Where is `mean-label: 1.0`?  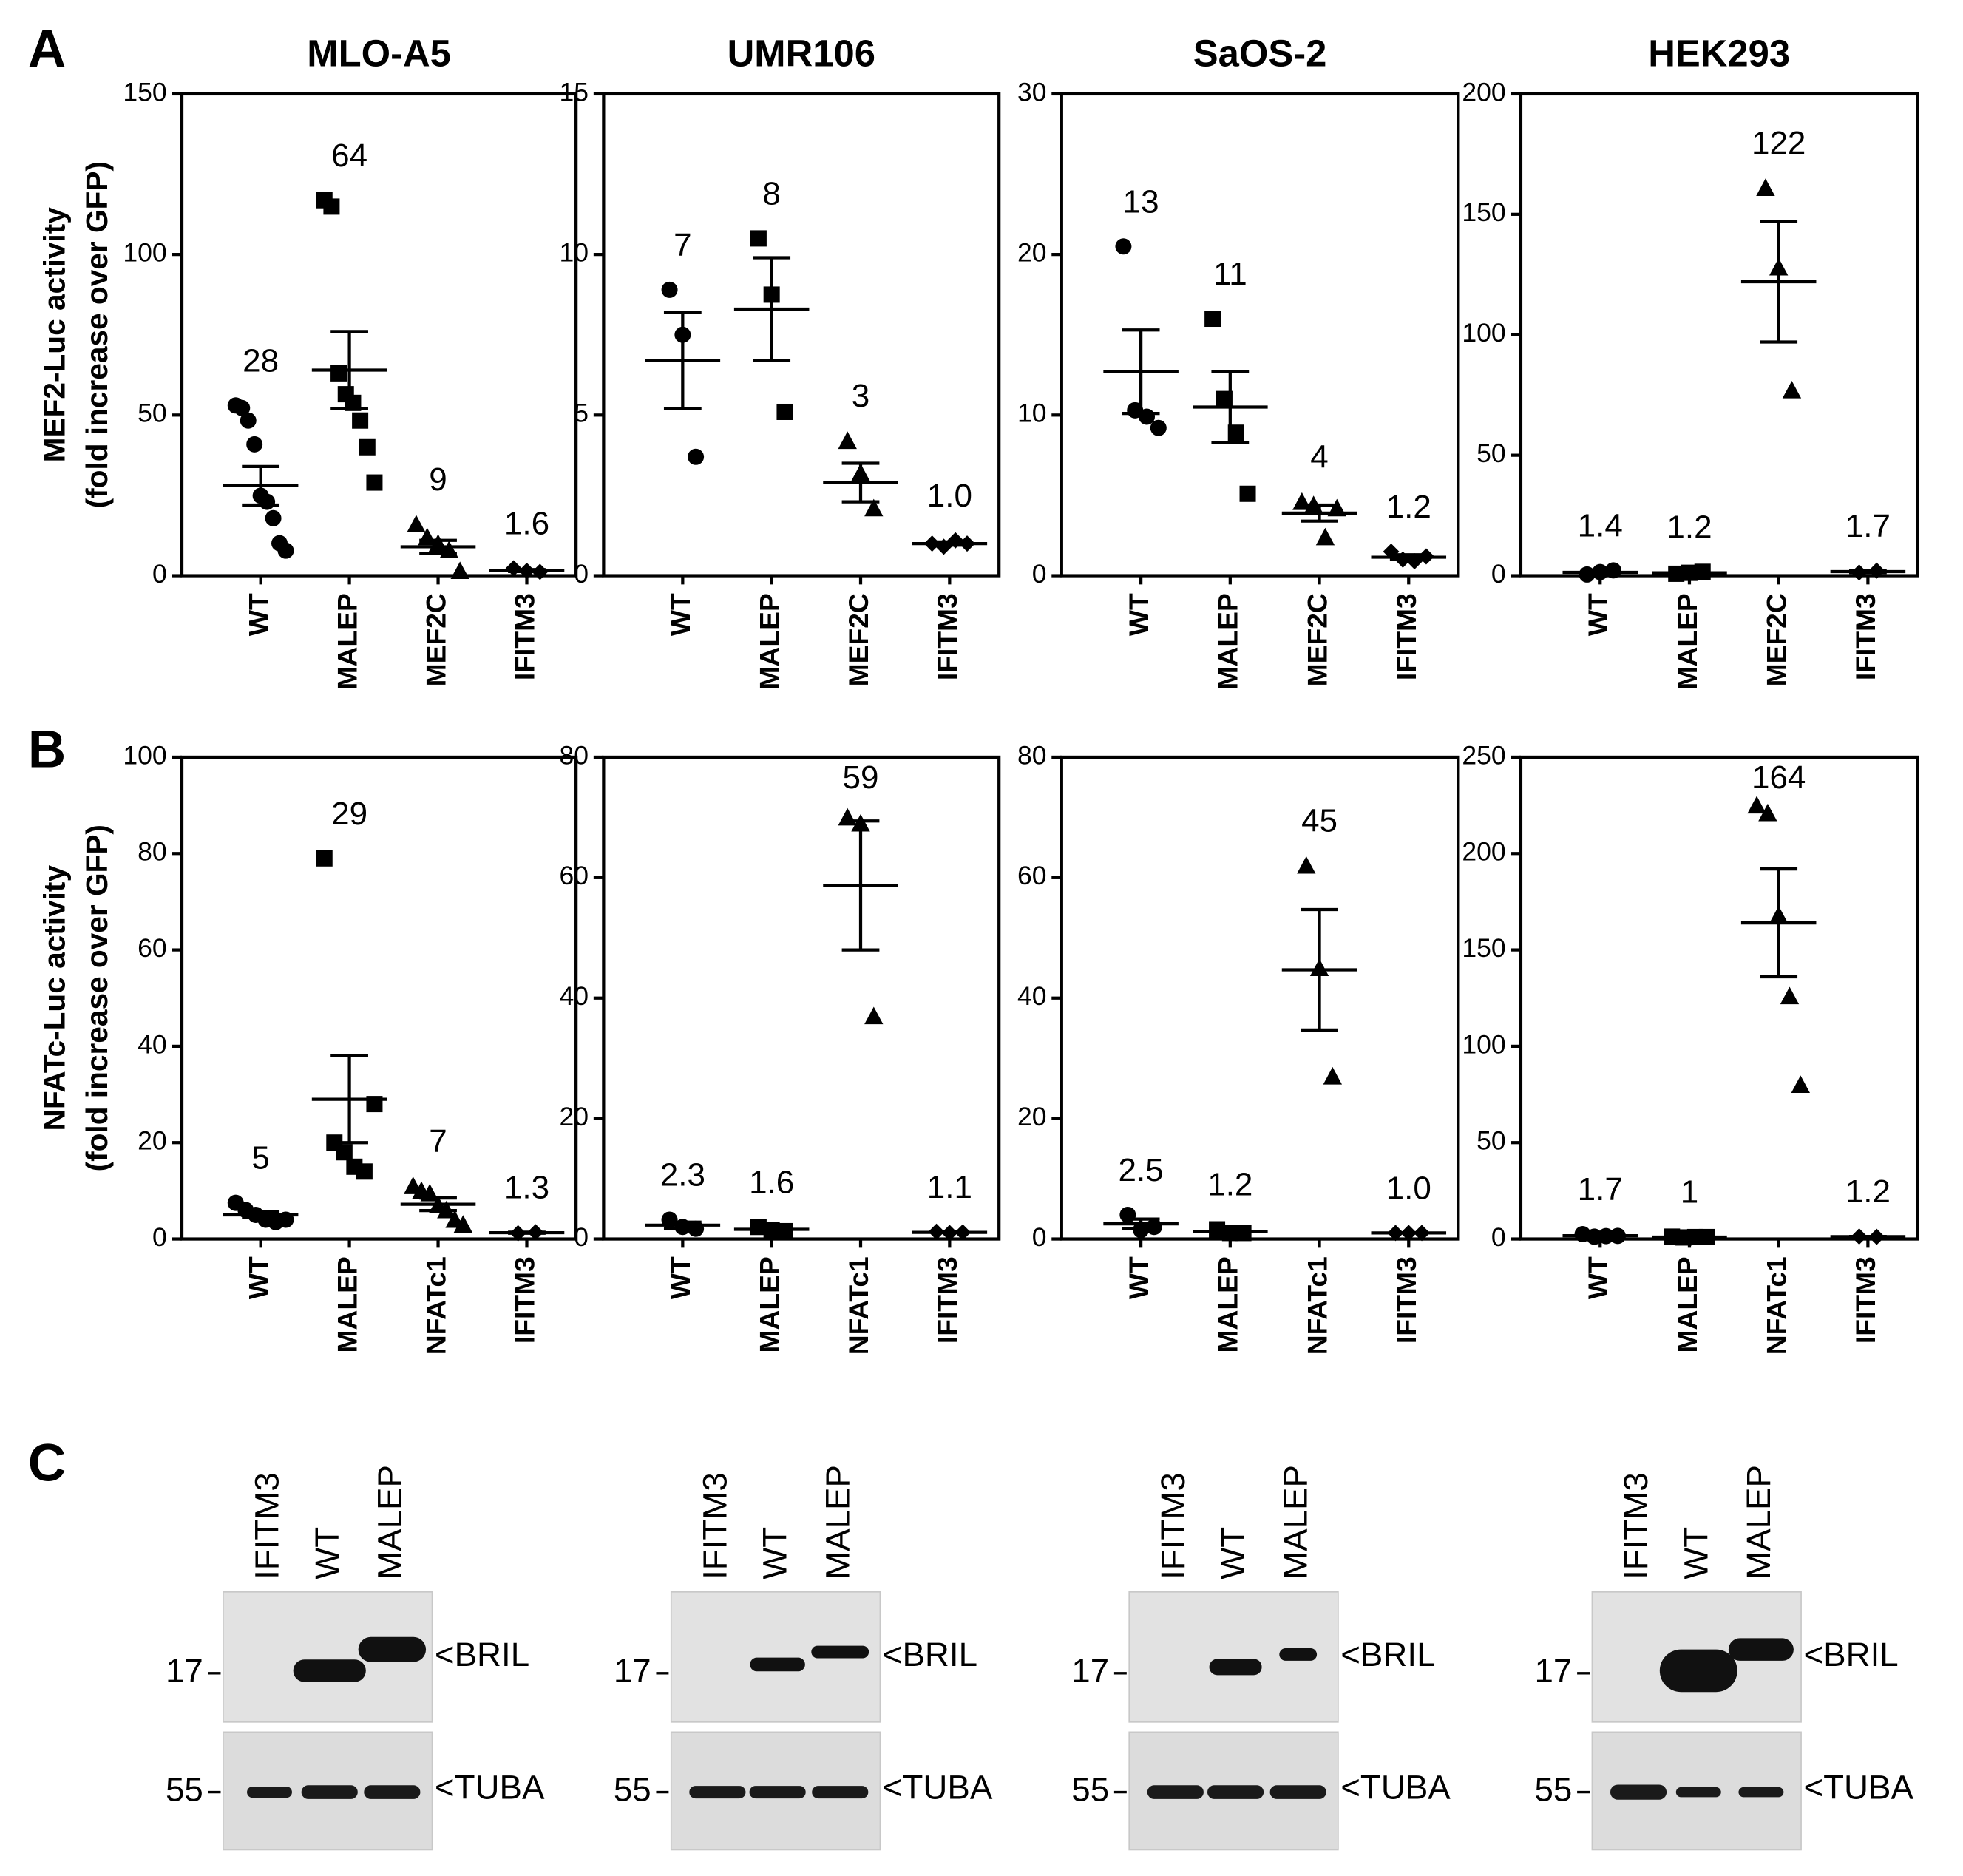
mean-label: 1.0 is located at coordinates (949, 496).